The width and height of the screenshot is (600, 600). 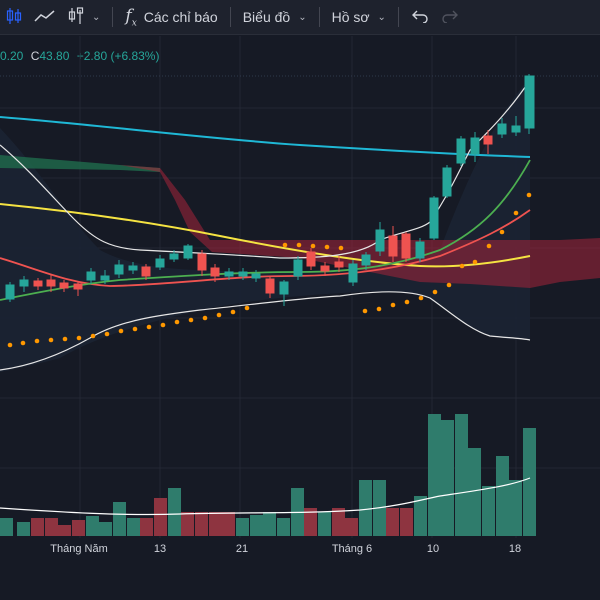 What do you see at coordinates (265, 137) in the screenshot?
I see `ma-blue-line` at bounding box center [265, 137].